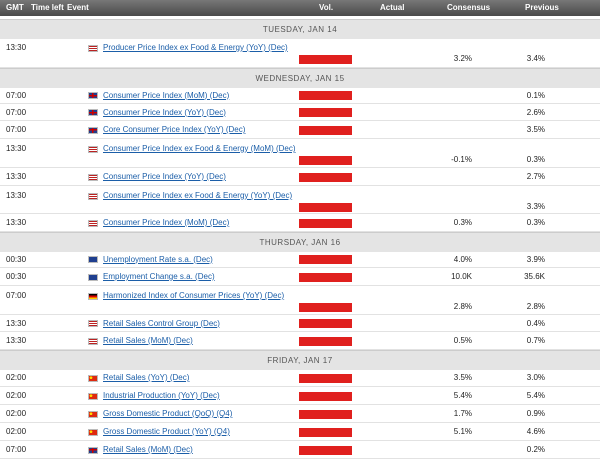  I want to click on col-consensus: Consensus, so click(469, 7).